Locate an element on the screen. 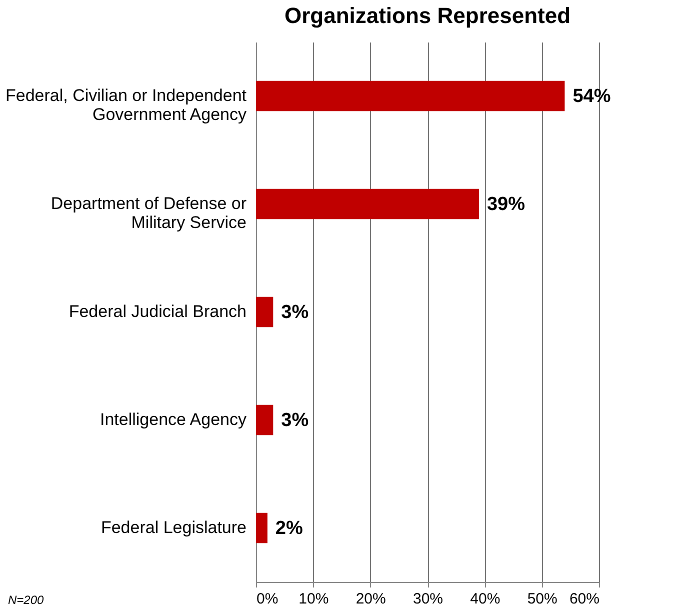  y-tick-label: Department of Defense or Military Service is located at coordinates (148, 213).